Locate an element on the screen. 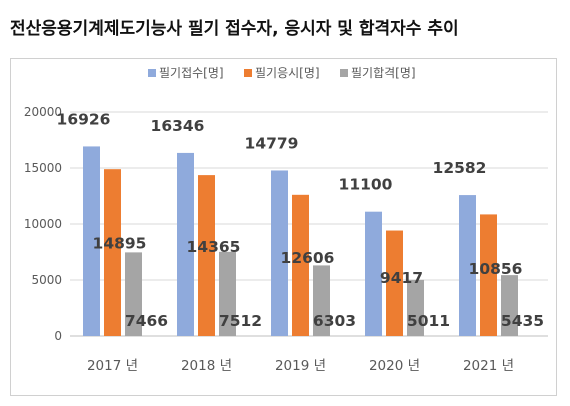 This screenshot has width=570, height=406. x-tick-label: 2020 년 is located at coordinates (394, 366).